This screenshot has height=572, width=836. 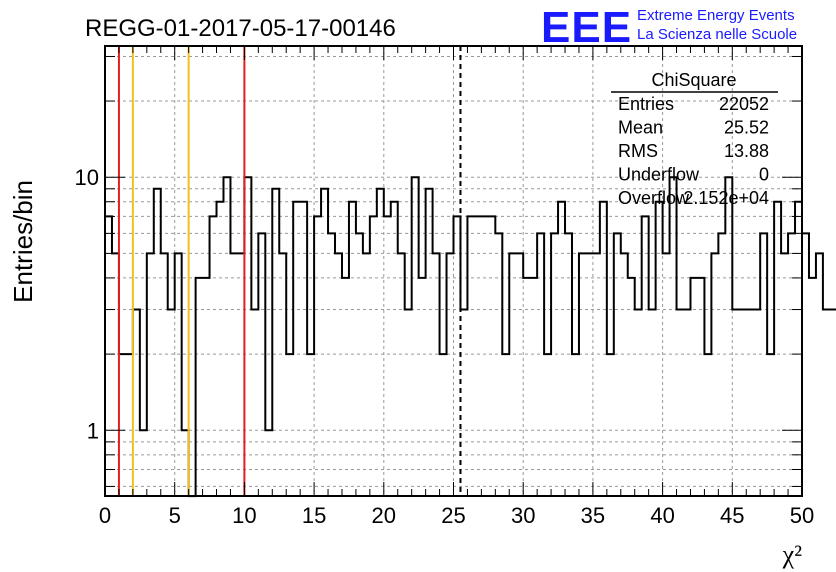 I want to click on y-tick-label: 10, so click(x=87, y=177).